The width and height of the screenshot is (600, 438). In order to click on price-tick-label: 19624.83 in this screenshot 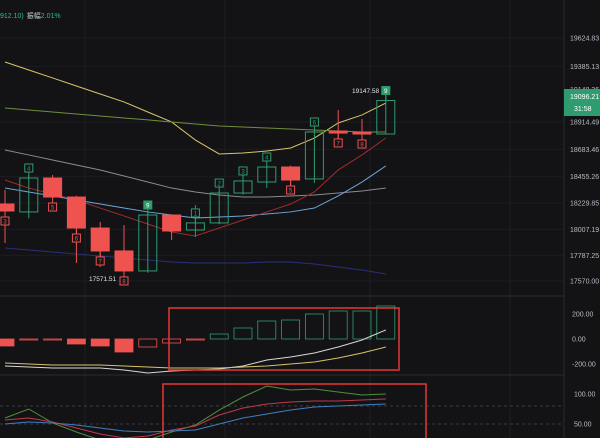, I will do `click(584, 39)`.